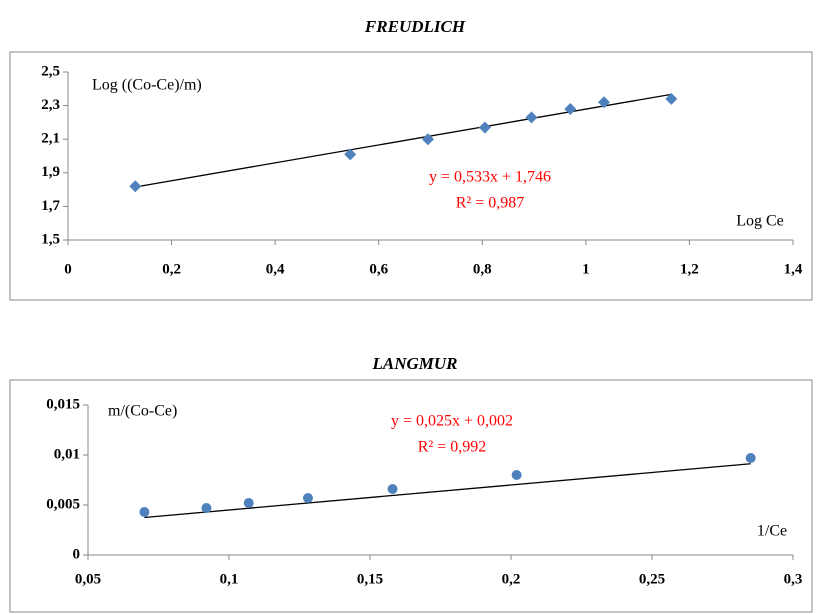 The image size is (821, 614). I want to click on y-axis-label: m/(Co-Ce), so click(142, 411).